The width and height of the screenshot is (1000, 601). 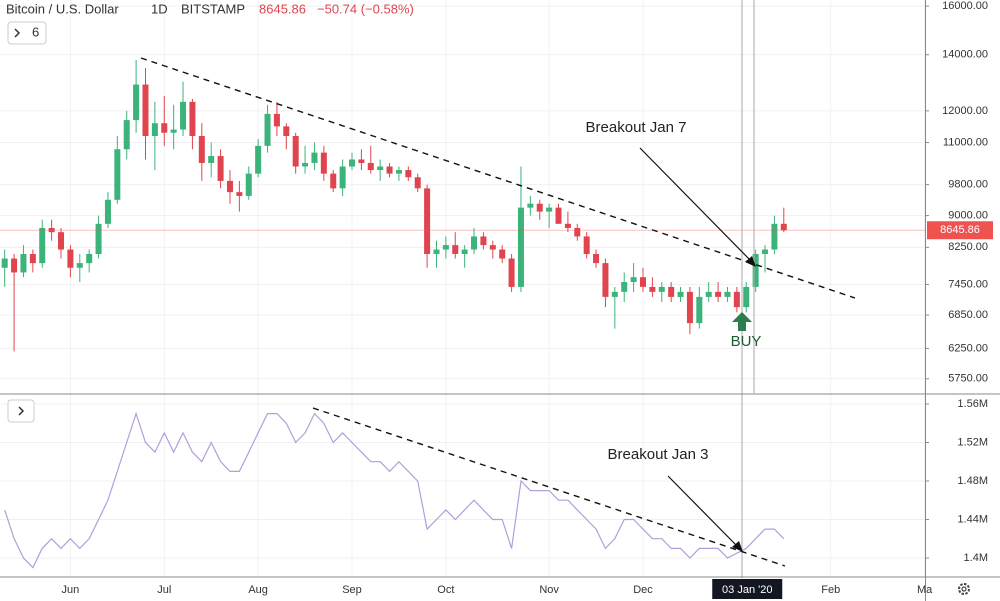 I want to click on y-tick-label: 14000.00, so click(x=965, y=55).